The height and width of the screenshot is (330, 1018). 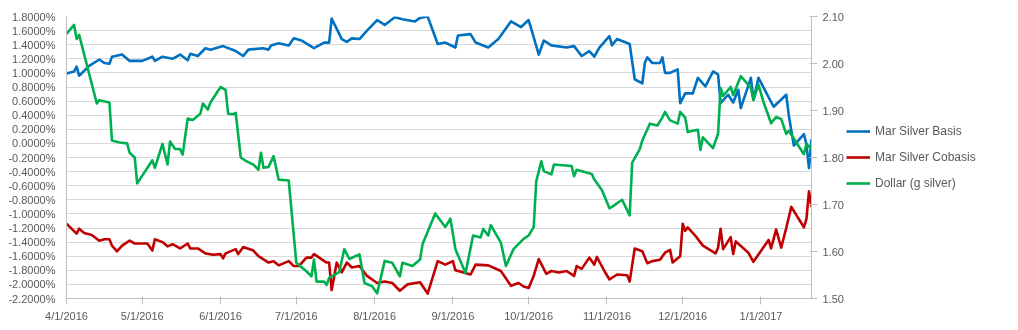 I want to click on y-tick-label: -1.8000%, so click(x=32, y=270).